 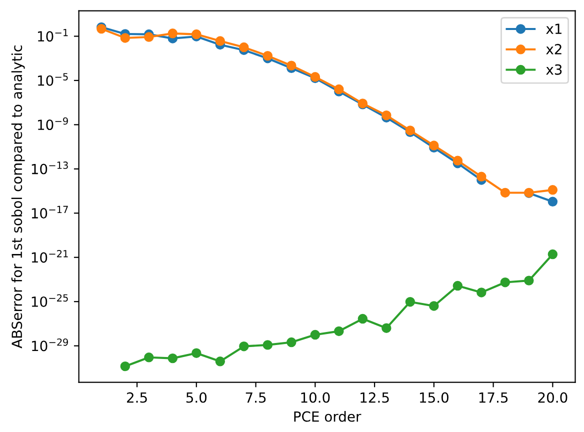 What do you see at coordinates (50, 212) in the screenshot?
I see `y-tick-label: 10$^{−17}$` at bounding box center [50, 212].